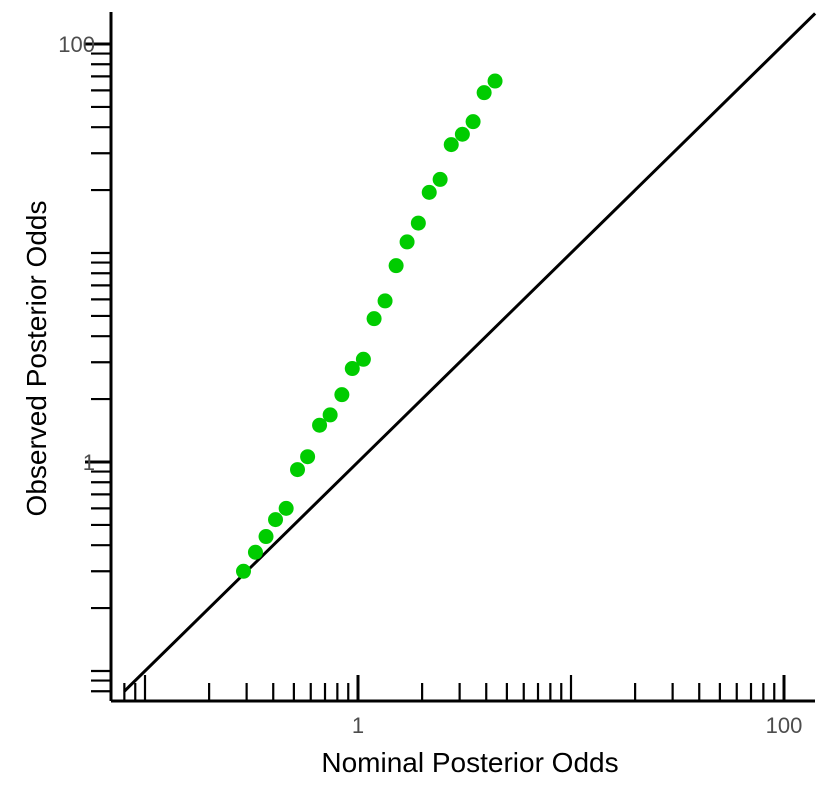 This screenshot has height=788, width=830. Describe the element at coordinates (454, 688) in the screenshot. I see `x-axis-ticks` at that location.